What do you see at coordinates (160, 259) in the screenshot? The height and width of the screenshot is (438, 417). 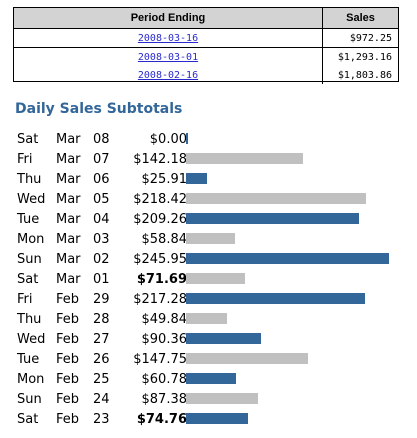 I see `sales-amount: $245.95` at bounding box center [160, 259].